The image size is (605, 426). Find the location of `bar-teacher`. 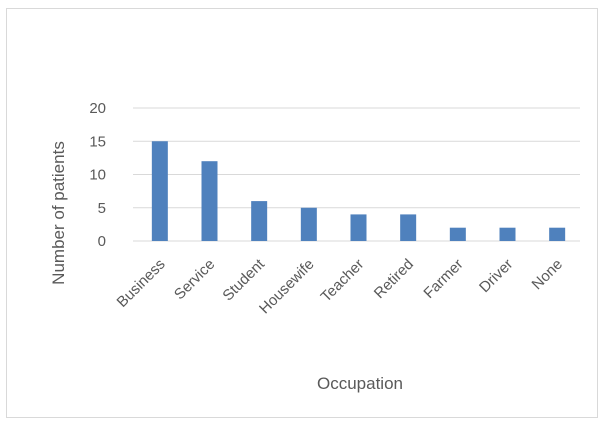

bar-teacher is located at coordinates (358, 227).